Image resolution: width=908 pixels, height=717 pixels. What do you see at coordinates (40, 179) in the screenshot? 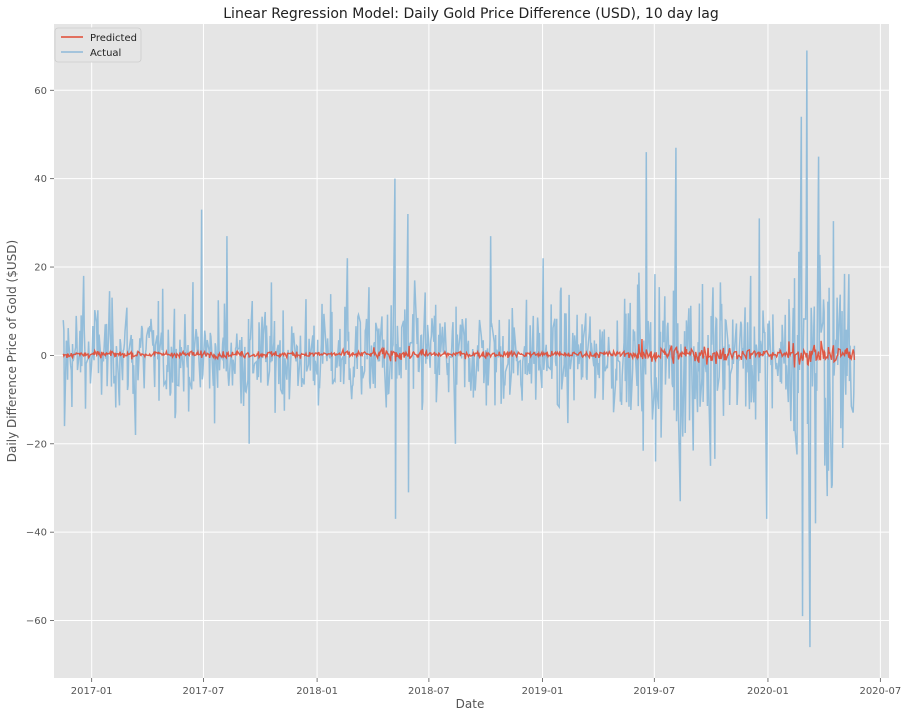
I see `y-tick-label: 40` at bounding box center [40, 179].